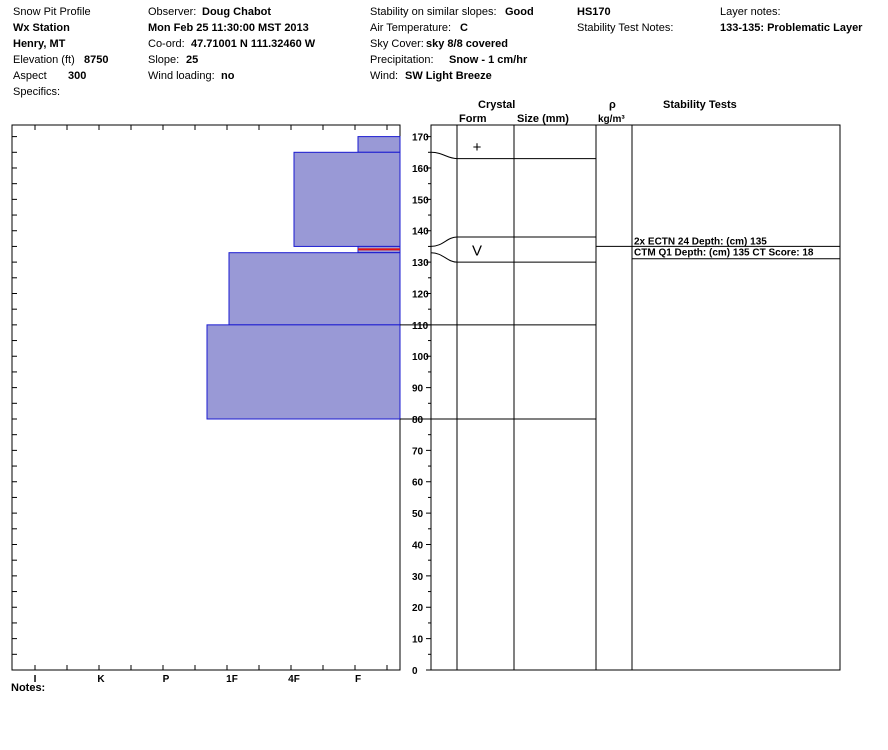  Describe the element at coordinates (96, 60) in the screenshot. I see `elevation-value: 8750` at that location.